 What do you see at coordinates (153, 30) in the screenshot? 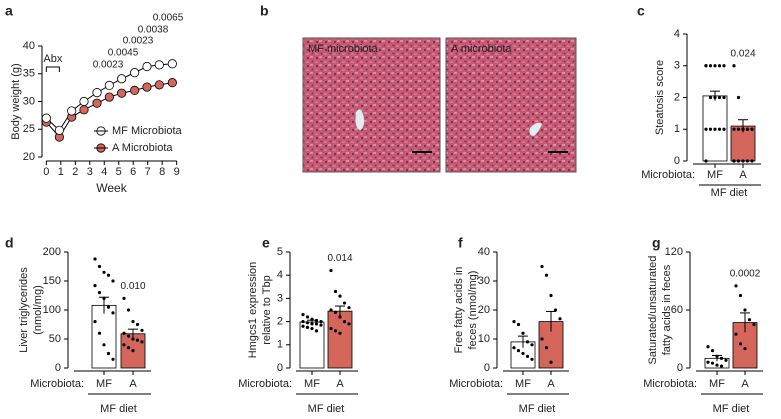
I see `p-value: 0.0038` at bounding box center [153, 30].